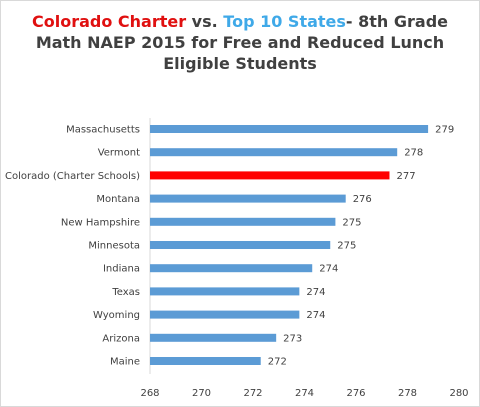 Image resolution: width=480 pixels, height=407 pixels. I want to click on category-label: Maine, so click(125, 362).